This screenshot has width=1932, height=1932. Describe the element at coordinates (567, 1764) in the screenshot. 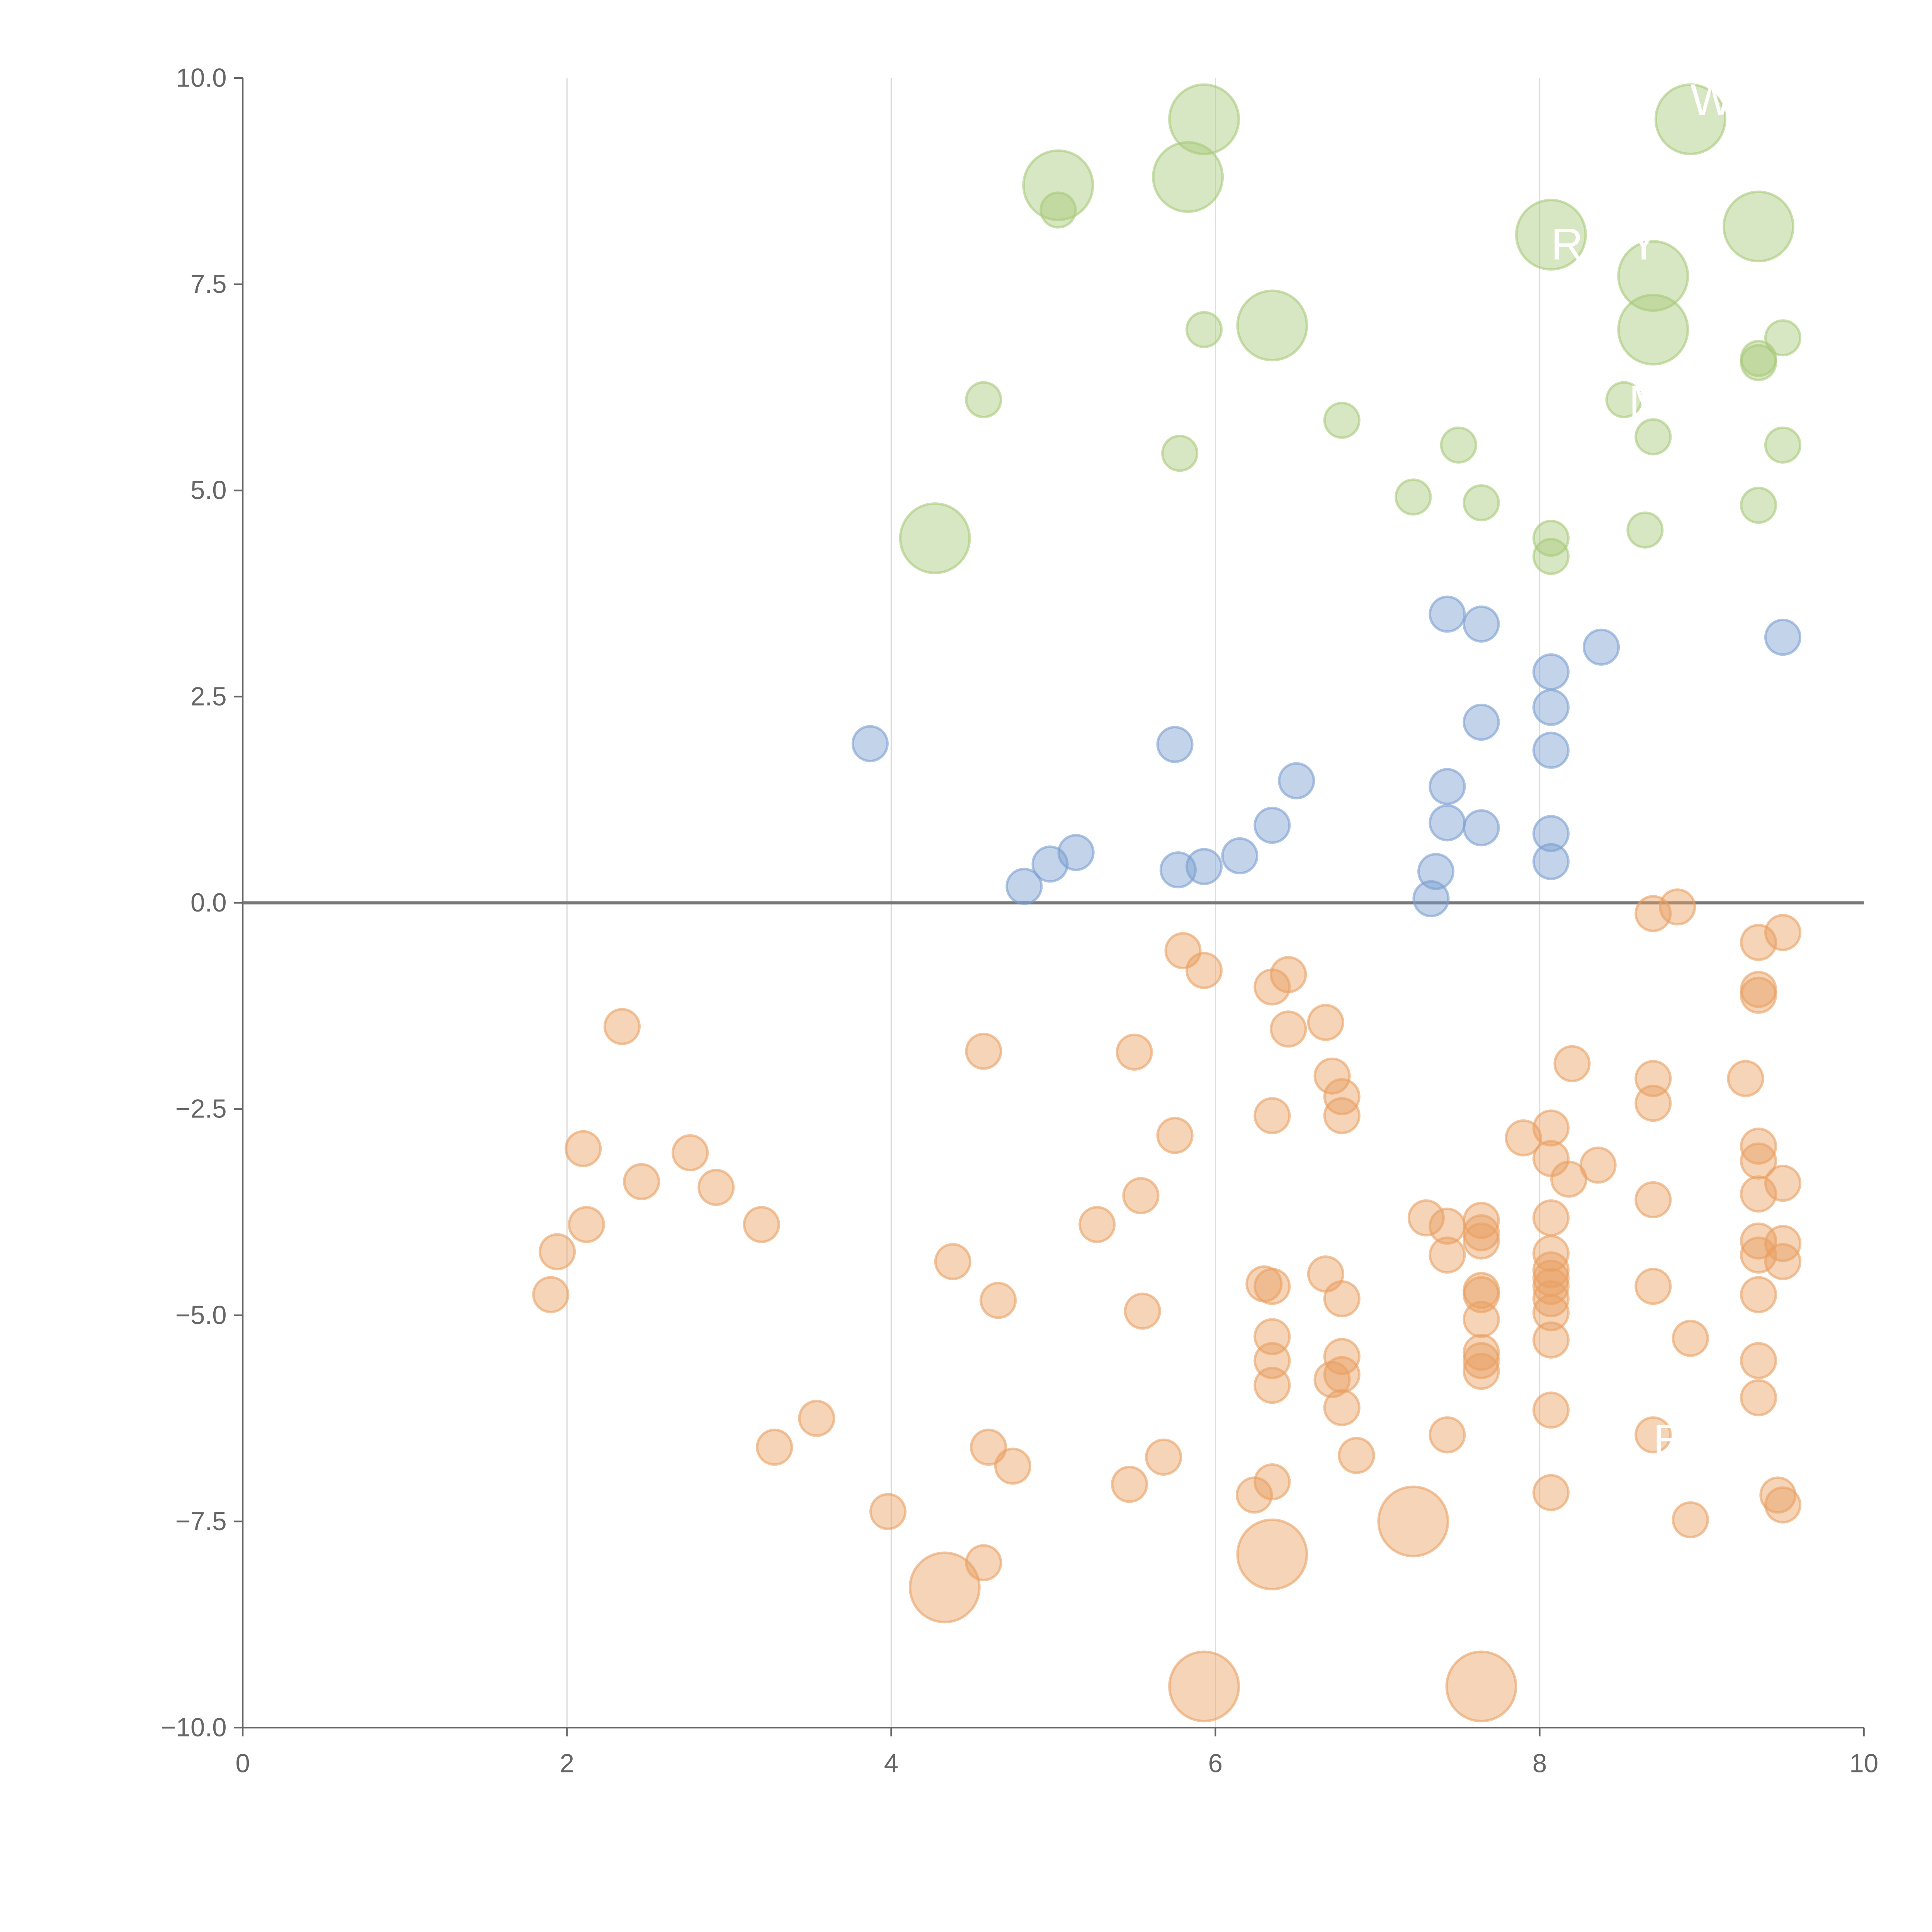

I see `x-tick-label: 2` at that location.